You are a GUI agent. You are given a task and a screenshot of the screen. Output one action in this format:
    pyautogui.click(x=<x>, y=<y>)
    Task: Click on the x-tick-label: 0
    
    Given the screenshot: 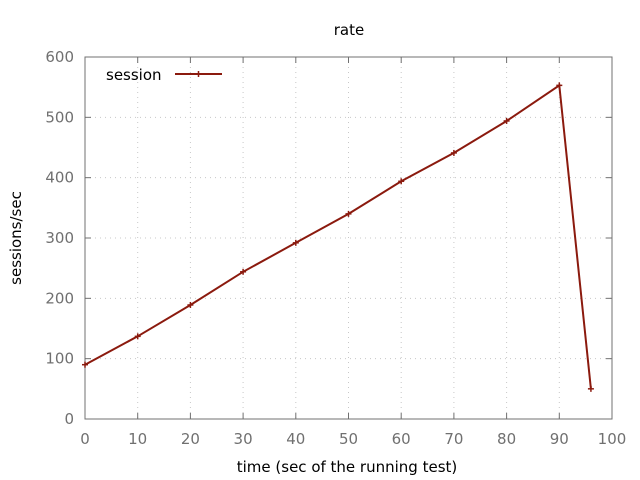 What is the action you would take?
    pyautogui.click(x=85, y=439)
    